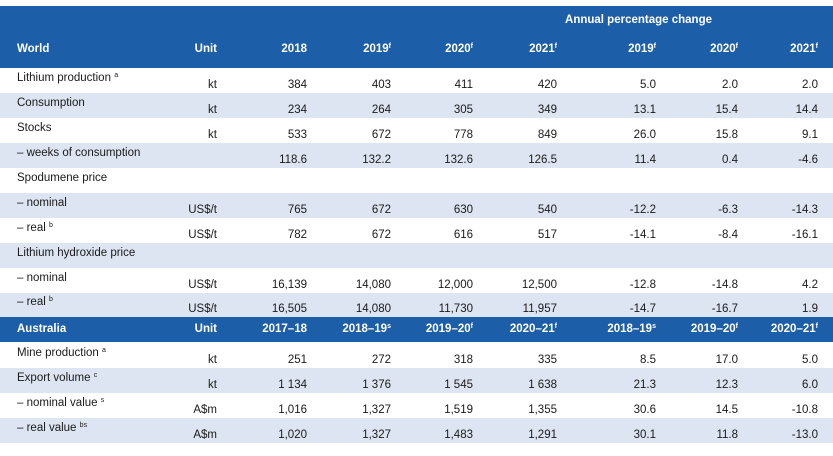 The height and width of the screenshot is (456, 833). Describe the element at coordinates (726, 410) in the screenshot. I see `change-cell: 14.5` at that location.